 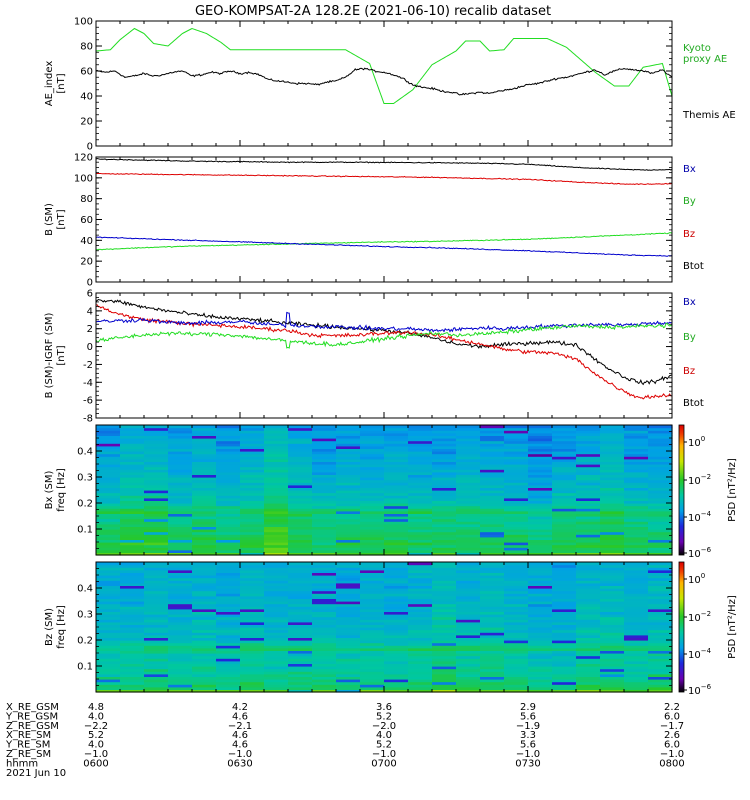 I want to click on ephemeris-value: 4.8, so click(x=96, y=707).